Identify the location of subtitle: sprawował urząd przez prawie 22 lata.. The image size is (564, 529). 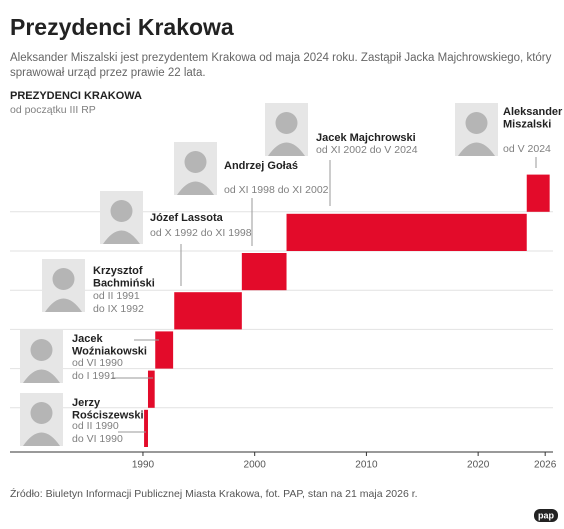
(108, 73).